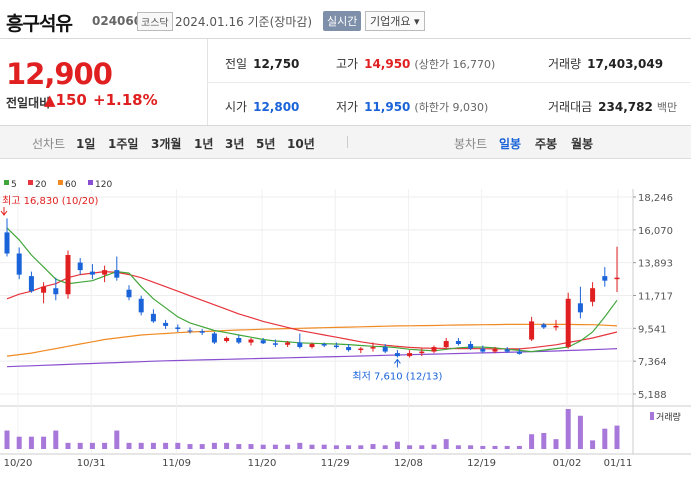  What do you see at coordinates (301, 144) in the screenshot?
I see `tab-10year: 10년` at bounding box center [301, 144].